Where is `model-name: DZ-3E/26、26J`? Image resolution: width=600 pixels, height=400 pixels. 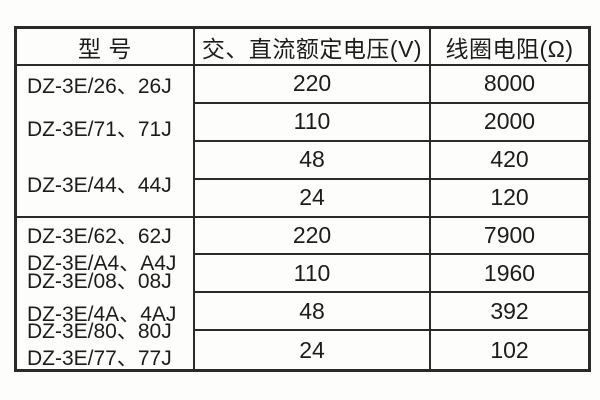
model-name: DZ-3E/26、26J is located at coordinates (99, 86).